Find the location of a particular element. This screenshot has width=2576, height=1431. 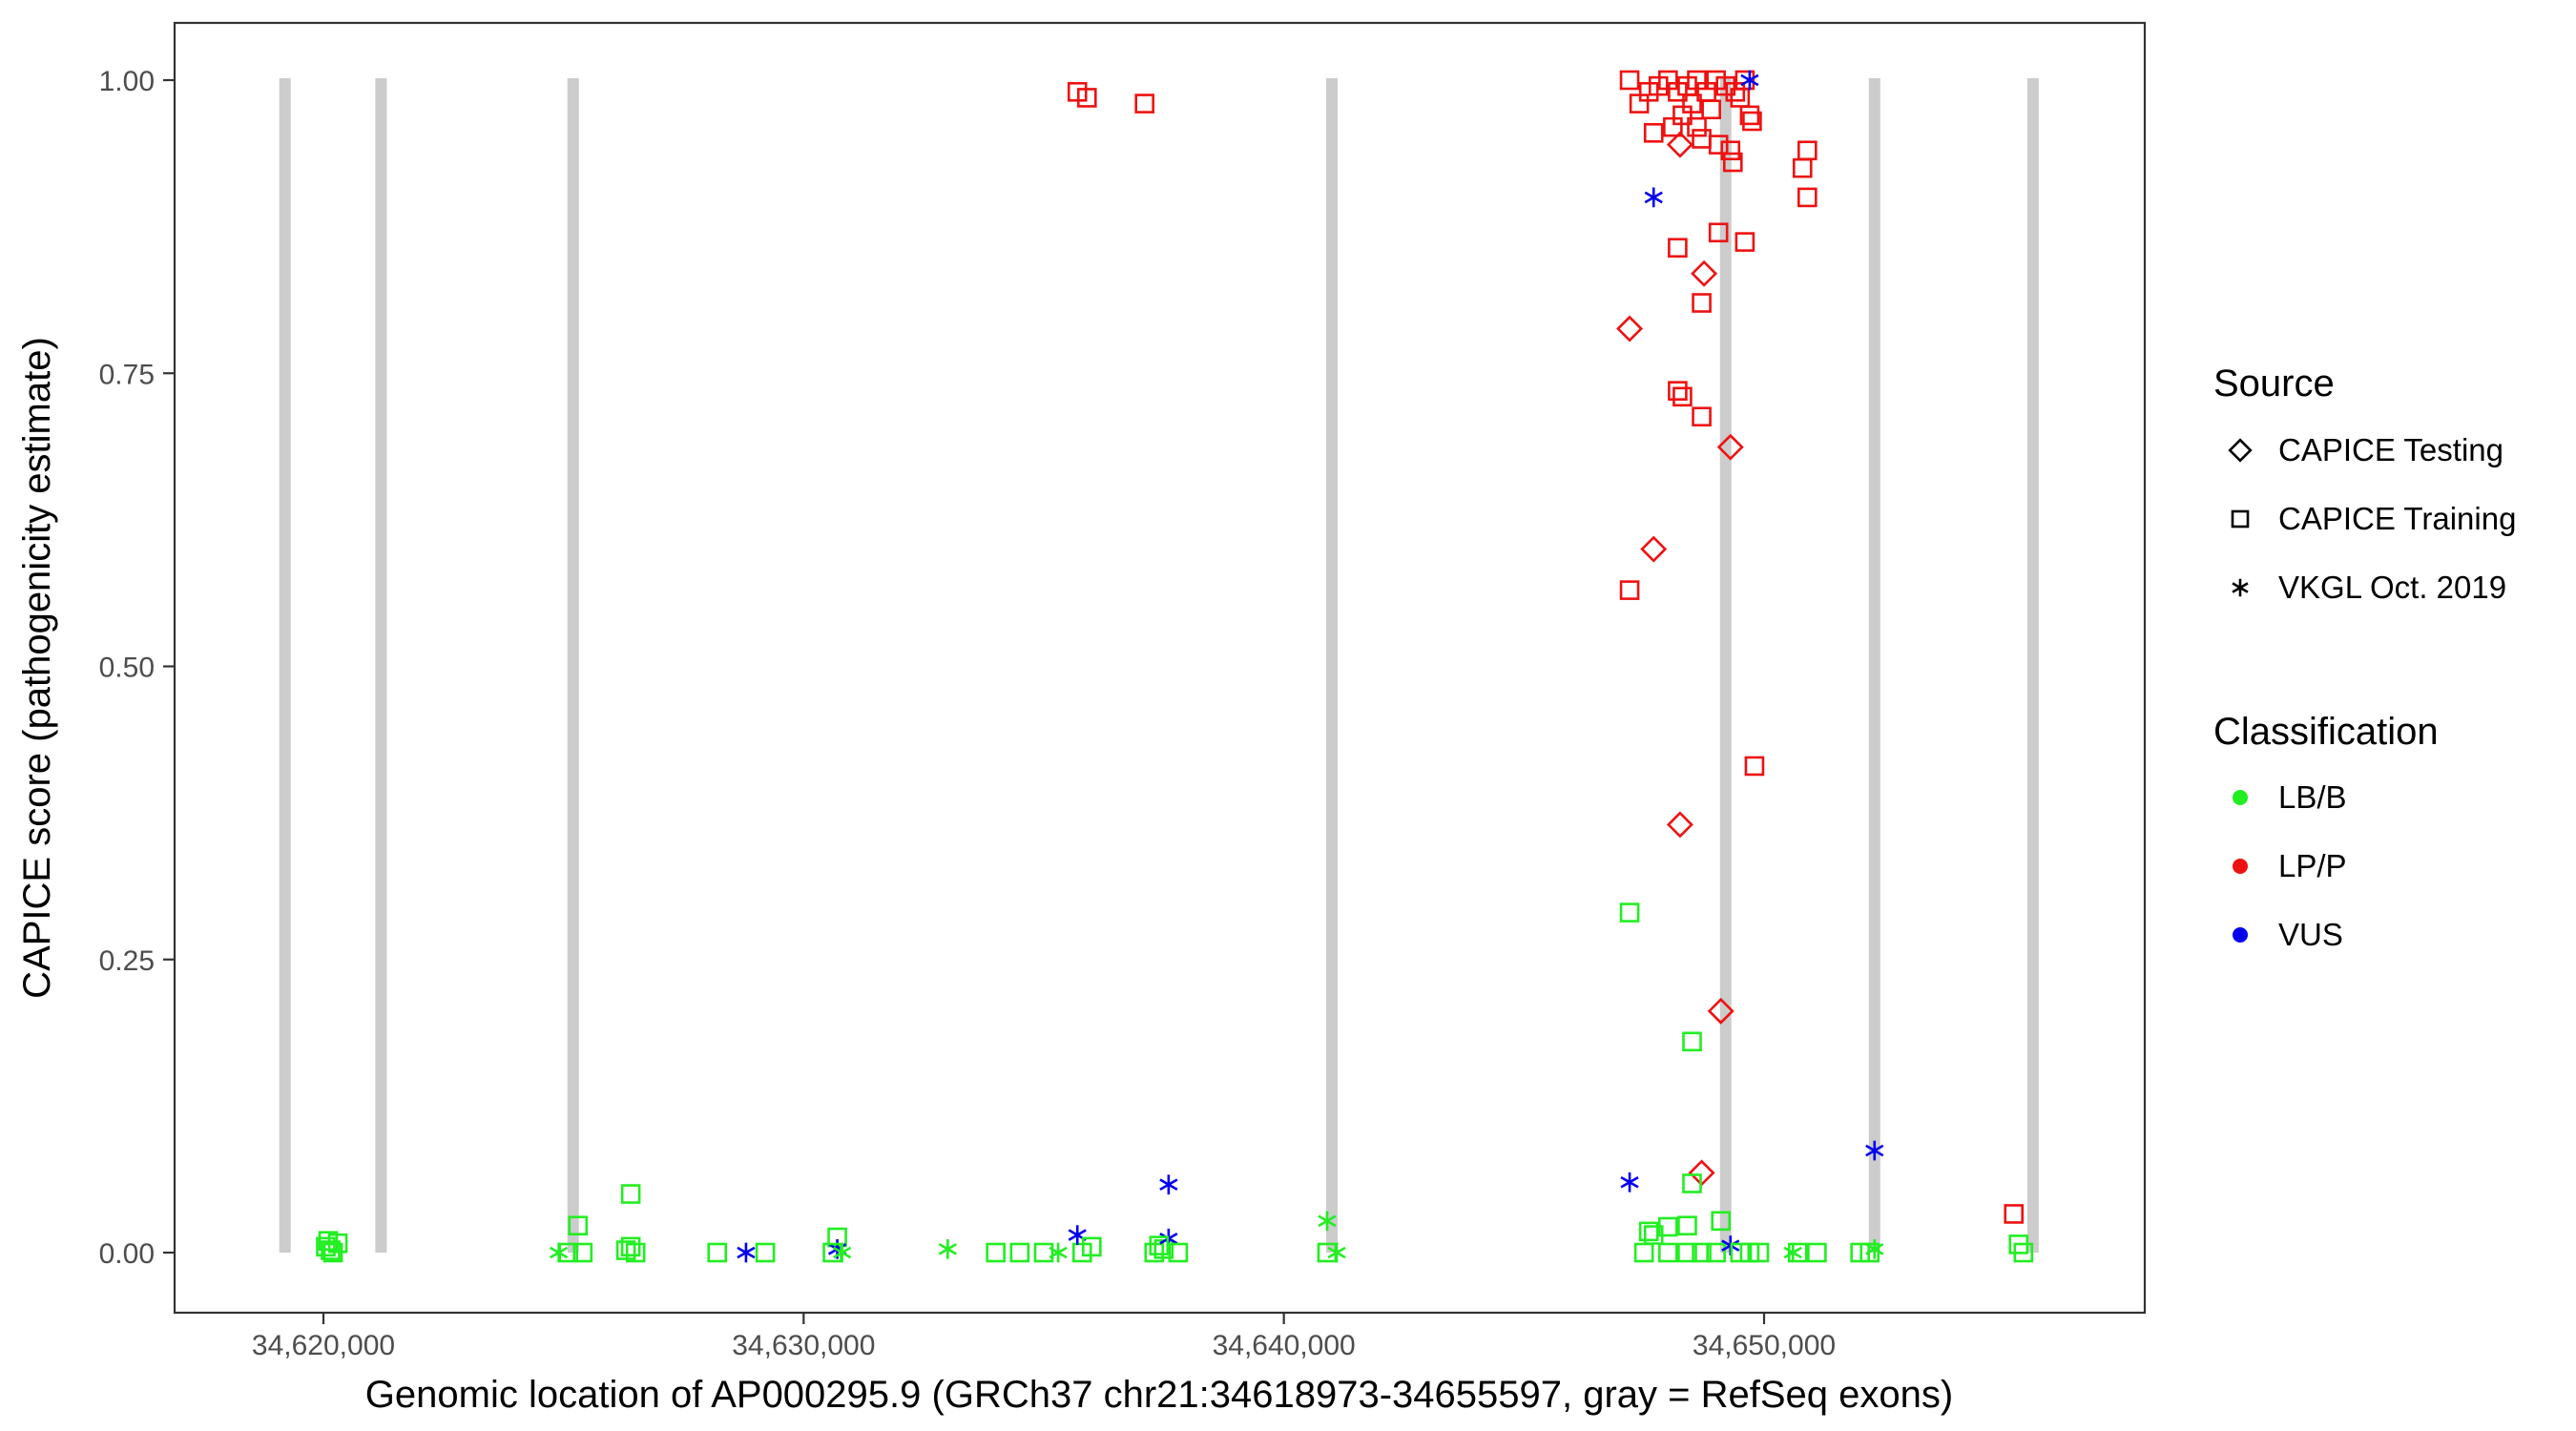

y-tick-label: 1.00 is located at coordinates (127, 81).